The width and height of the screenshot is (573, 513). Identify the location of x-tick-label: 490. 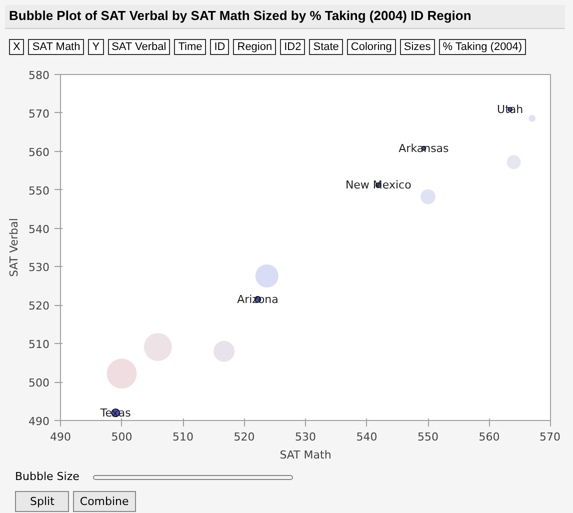
(60, 437).